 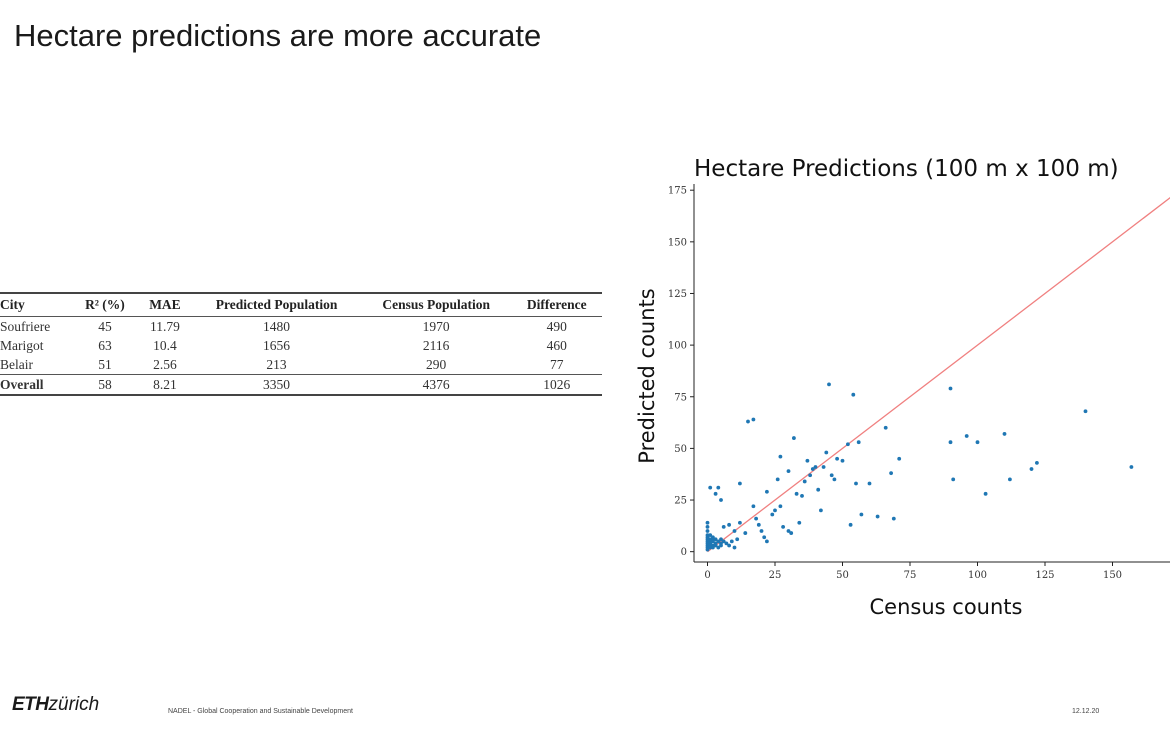 I want to click on cell-mae: 8.21, so click(x=165, y=384).